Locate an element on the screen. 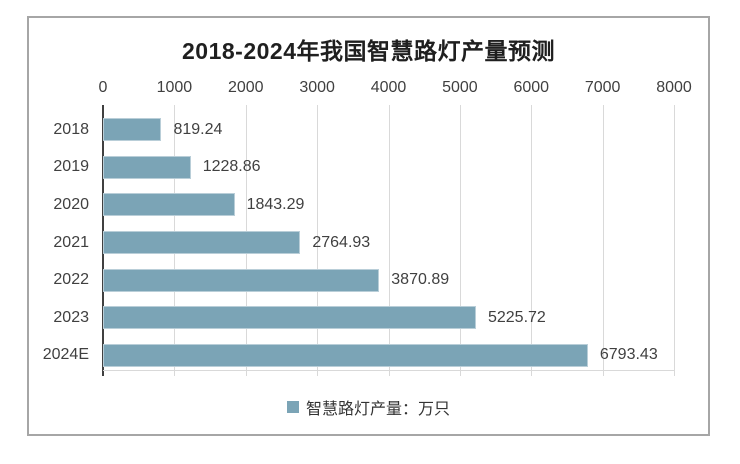 This screenshot has width=740, height=464. category-label: 2023 is located at coordinates (71, 317).